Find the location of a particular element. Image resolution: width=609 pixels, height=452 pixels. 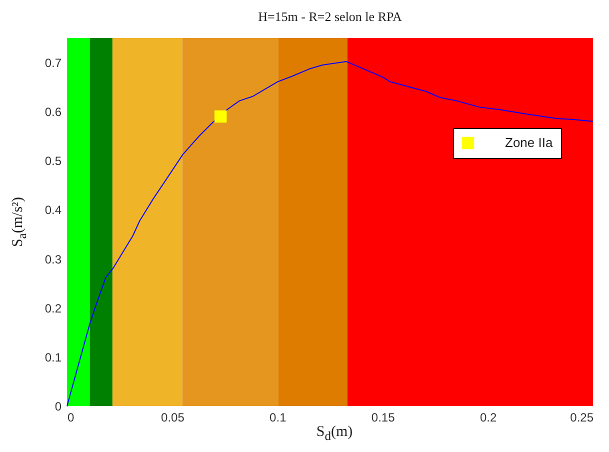

x-tick-label: 0.25 is located at coordinates (582, 417).